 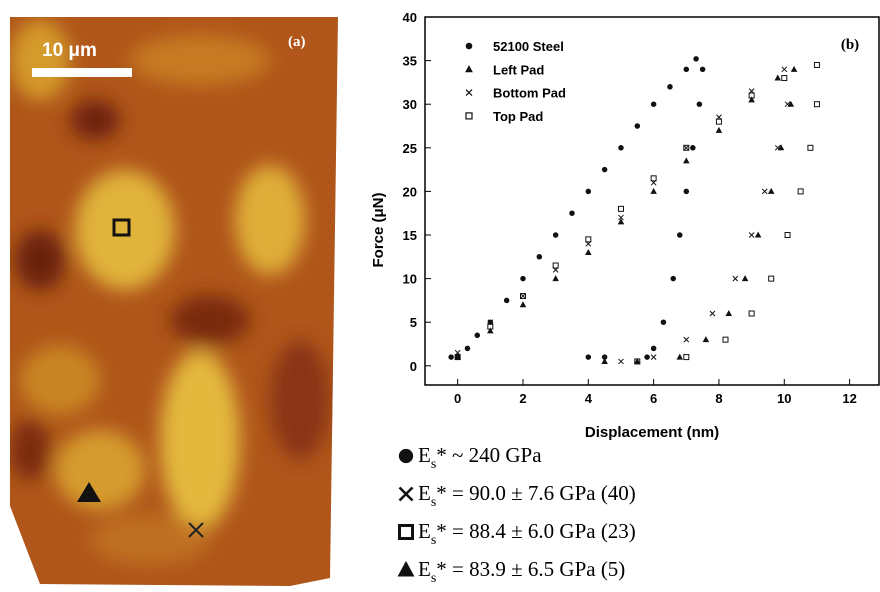 I want to click on y-tick-label: 20, so click(x=410, y=191).